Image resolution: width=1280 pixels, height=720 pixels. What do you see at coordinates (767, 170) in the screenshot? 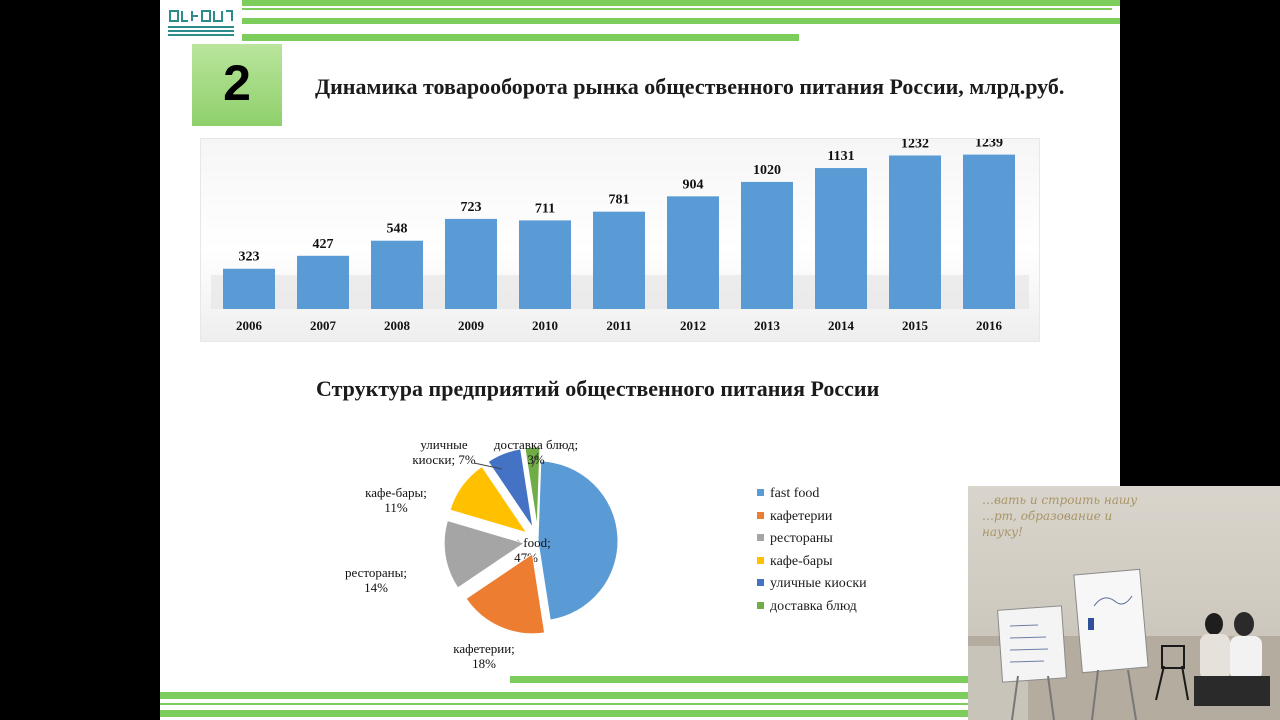
I see `bar-value-label: 1020` at bounding box center [767, 170].